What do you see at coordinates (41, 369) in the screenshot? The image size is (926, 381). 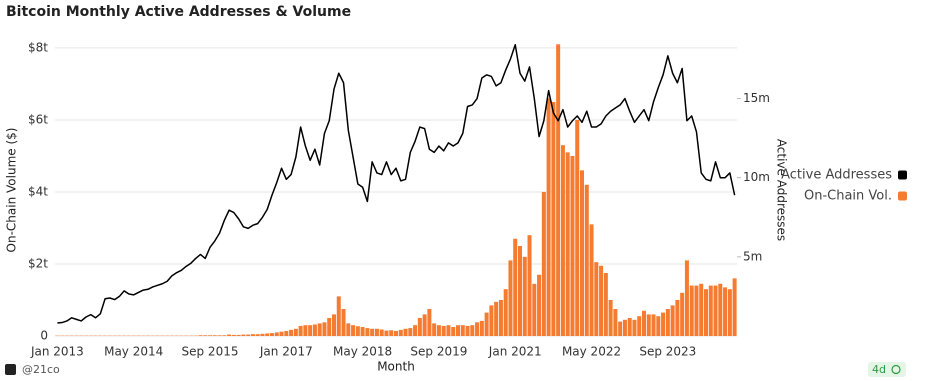 I see `footer: @21co` at bounding box center [41, 369].